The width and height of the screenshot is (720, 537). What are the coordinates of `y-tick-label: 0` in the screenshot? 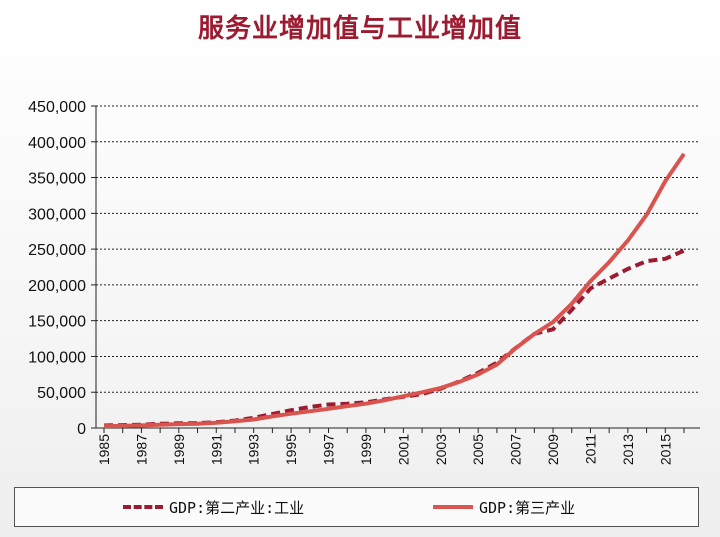 It's located at (81, 429).